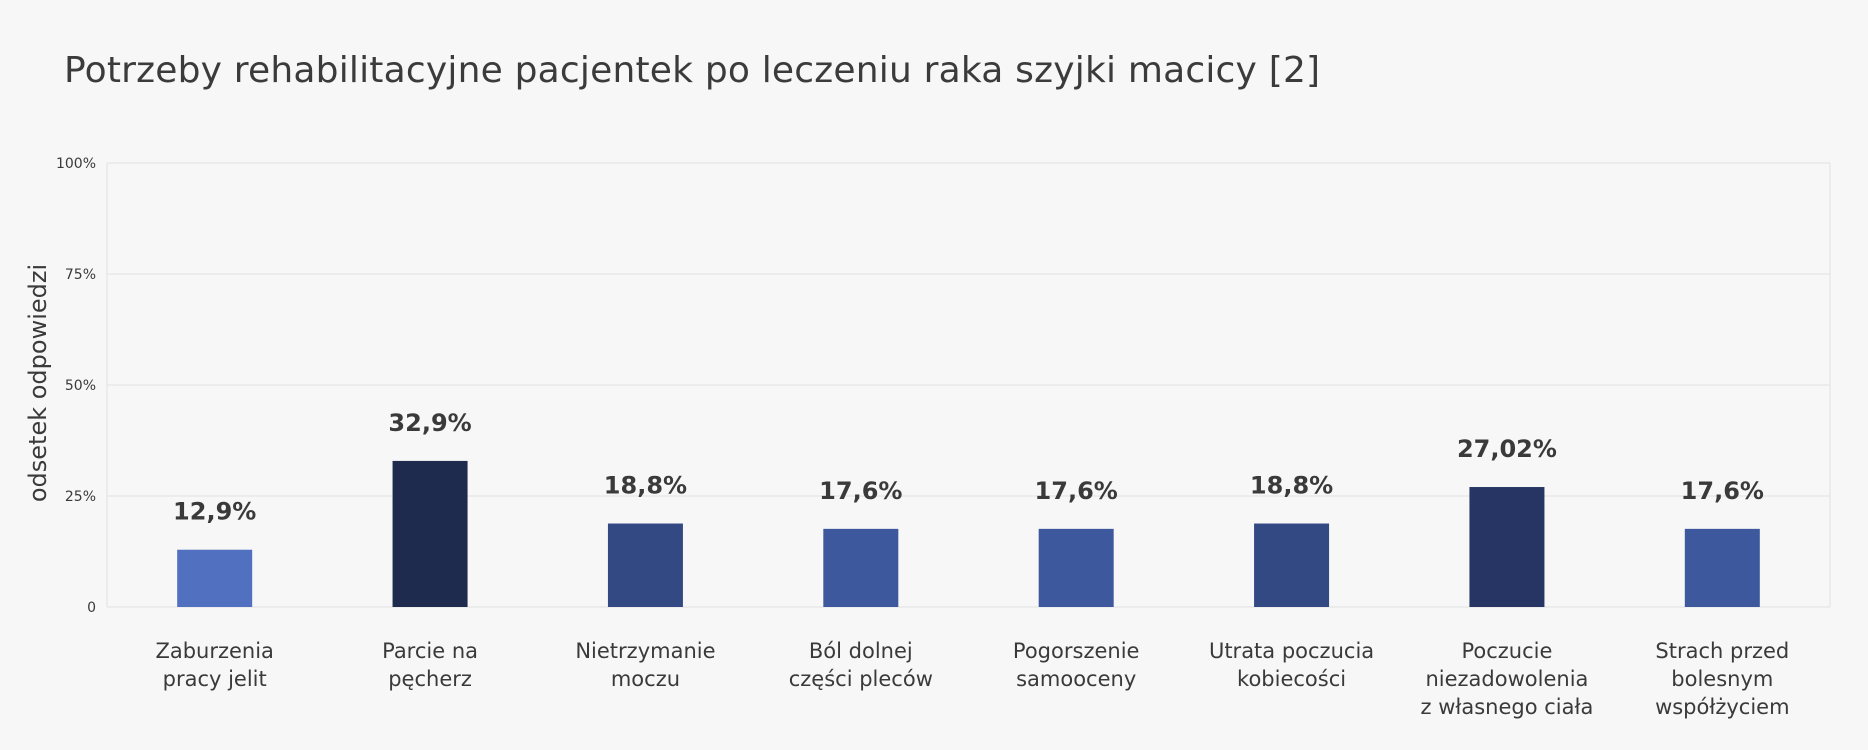  I want to click on data-label: 12,9%, so click(214, 512).